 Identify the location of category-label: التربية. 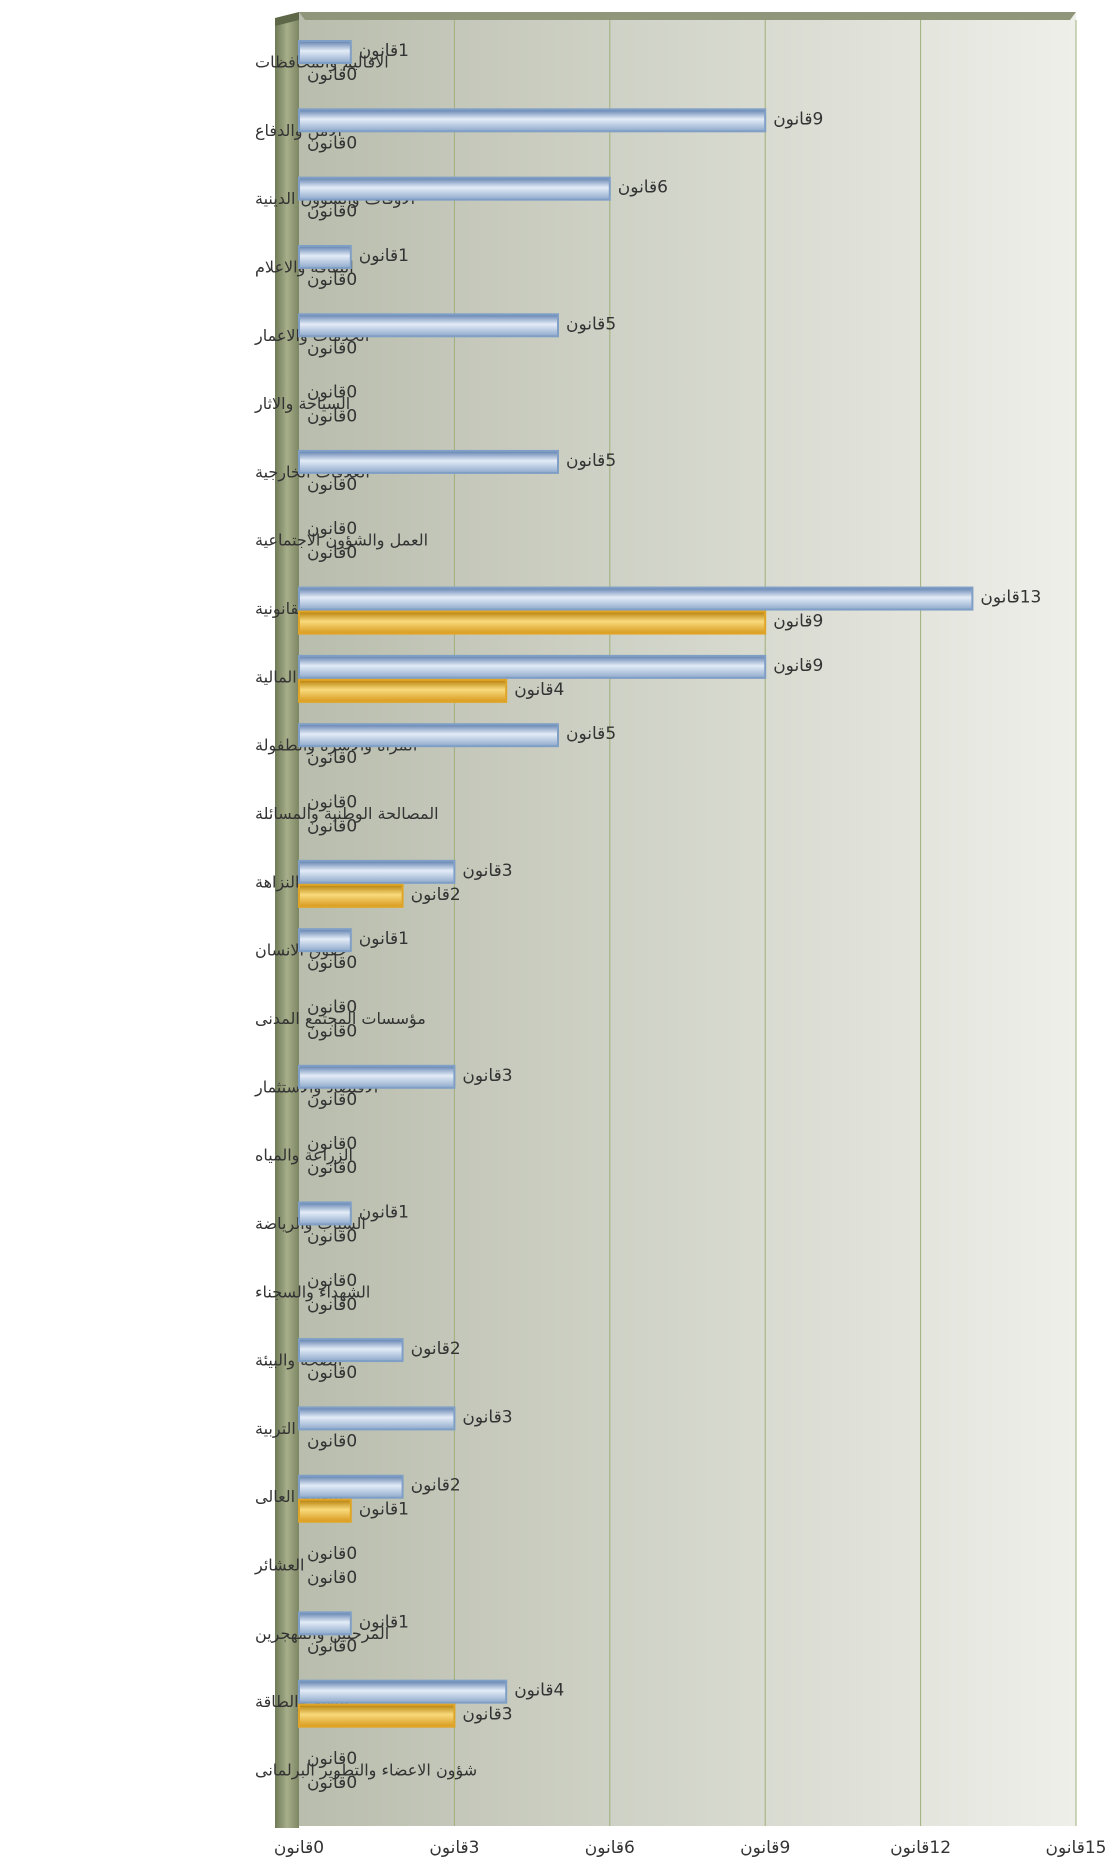
(275, 1429).